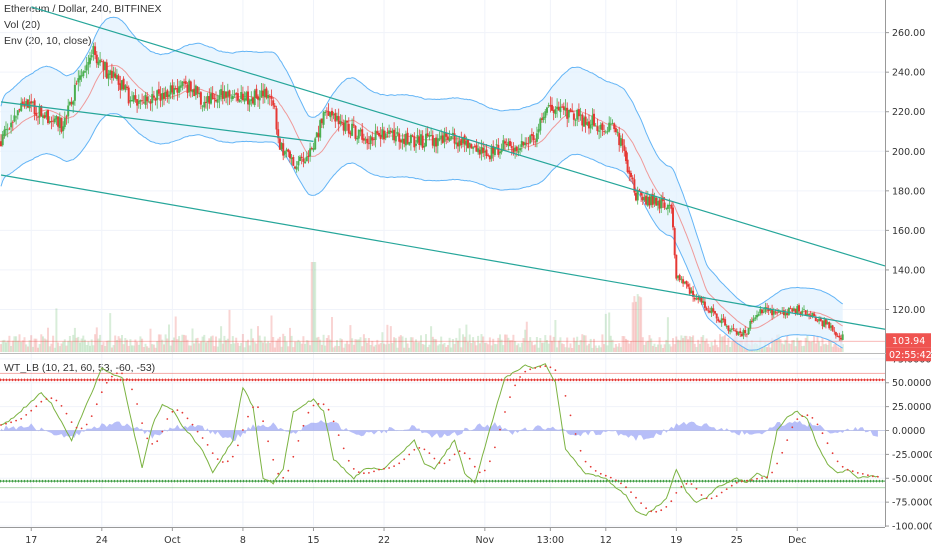 The height and width of the screenshot is (550, 932). I want to click on x-tick-label-4: 15, so click(313, 540).